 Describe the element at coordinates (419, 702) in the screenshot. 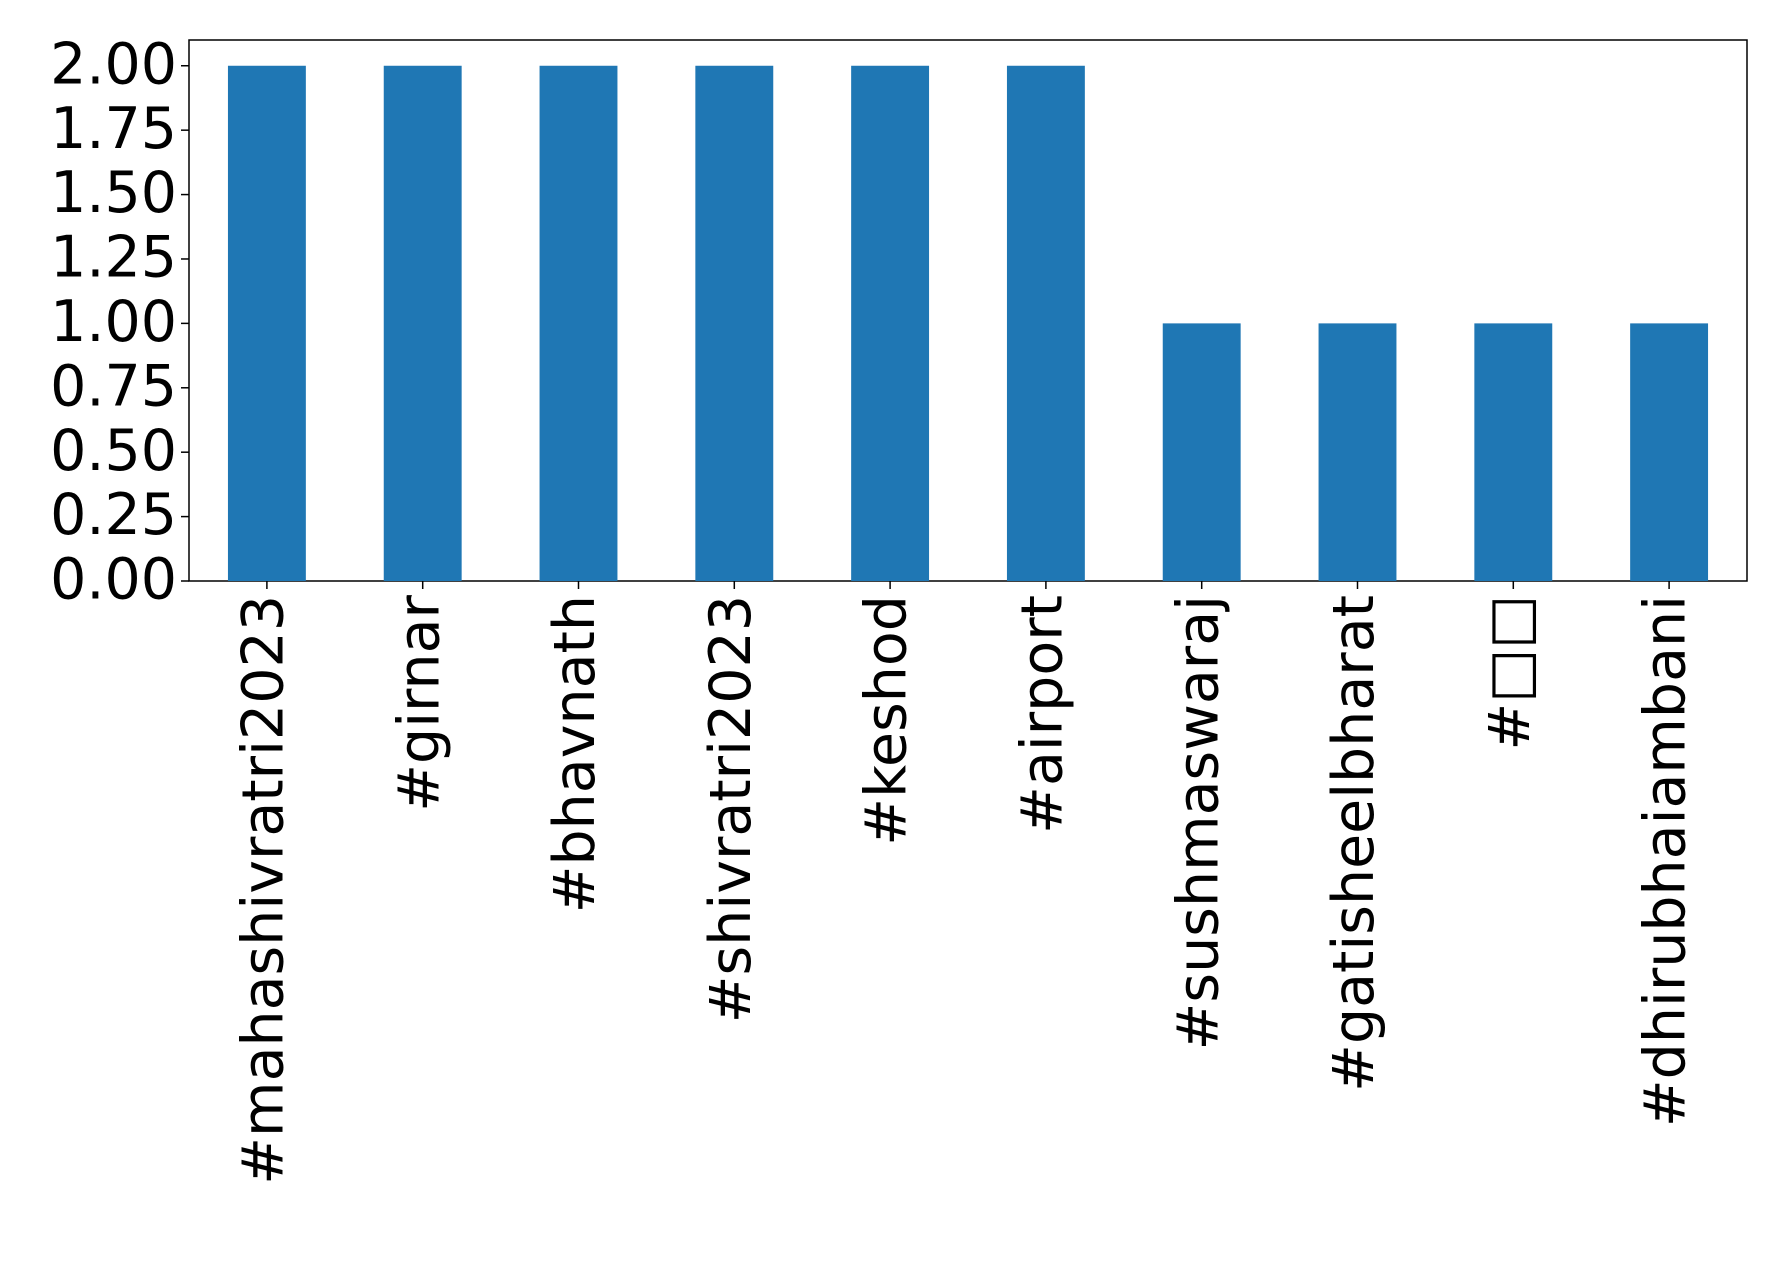

I see `x-tick-label: #girnar` at that location.